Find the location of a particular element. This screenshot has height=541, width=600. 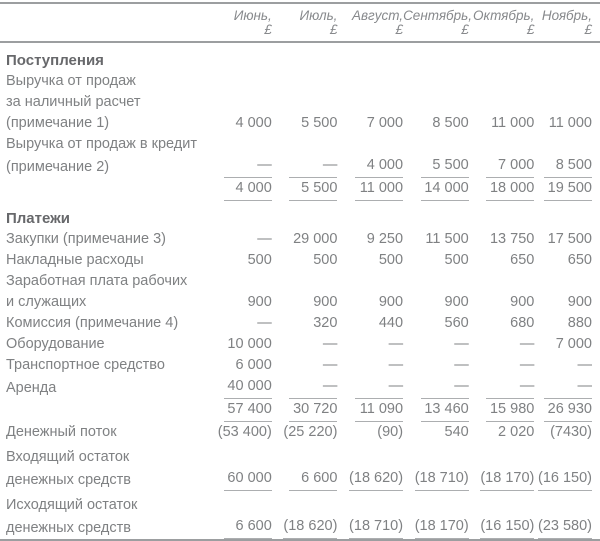

table-row: Исходящий остаток is located at coordinates (300, 503).